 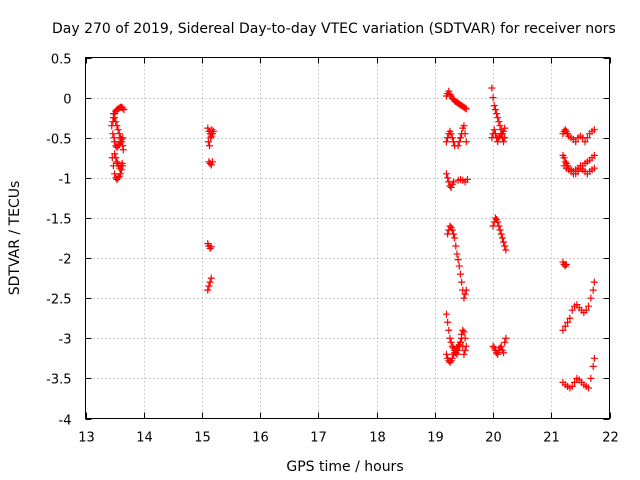 What do you see at coordinates (551, 438) in the screenshot?
I see `x-tick-label: 21` at bounding box center [551, 438].